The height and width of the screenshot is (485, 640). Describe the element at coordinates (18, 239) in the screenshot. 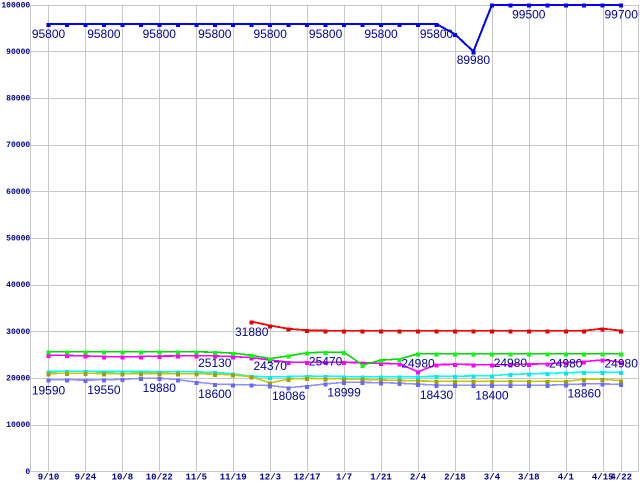

I see `svg-text: 50000` at that location.